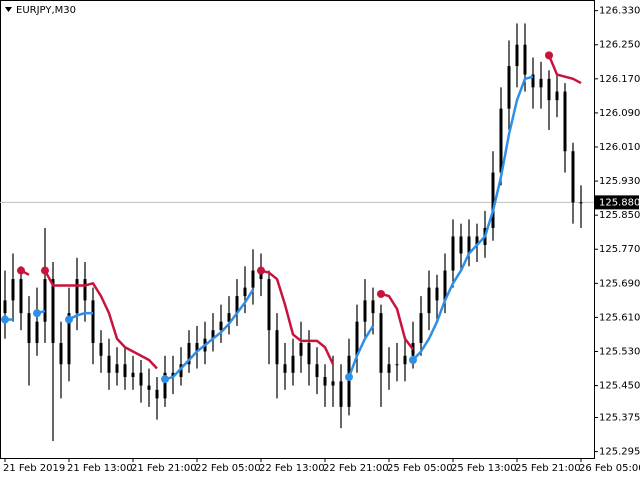  I want to click on y-tick-label: 125.610, so click(619, 317).